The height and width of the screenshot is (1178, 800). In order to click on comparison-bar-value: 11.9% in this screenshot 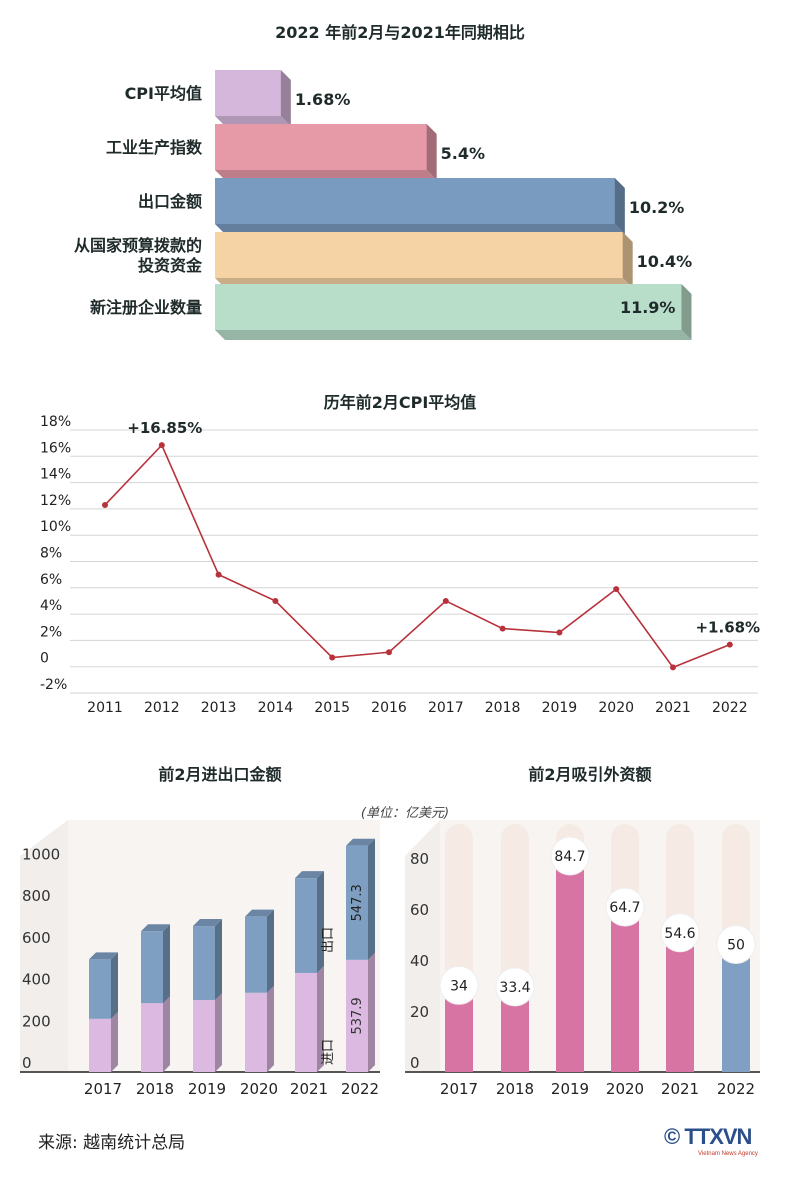, I will do `click(648, 307)`.